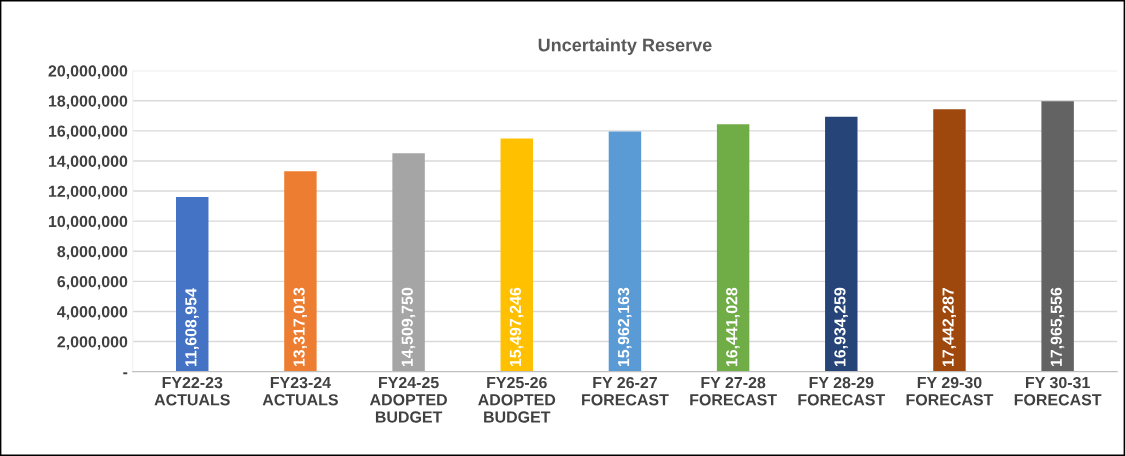 The width and height of the screenshot is (1125, 456). Describe the element at coordinates (192, 391) in the screenshot. I see `x-tick-label: FY22-23 ACTUALS` at that location.